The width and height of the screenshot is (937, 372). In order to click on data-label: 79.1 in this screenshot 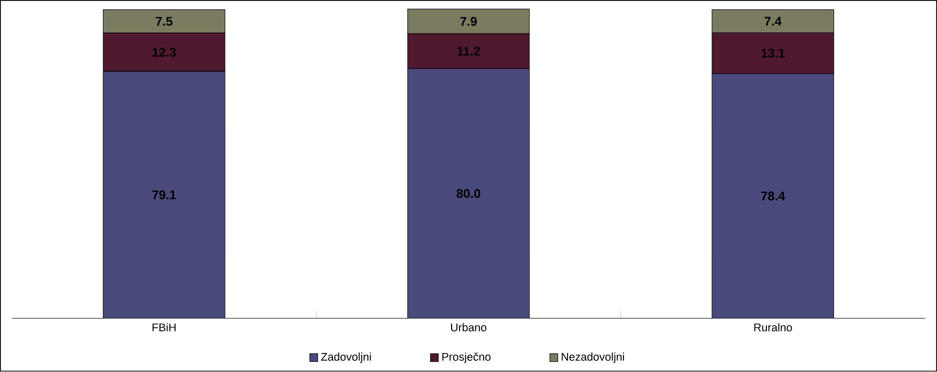, I will do `click(164, 195)`.